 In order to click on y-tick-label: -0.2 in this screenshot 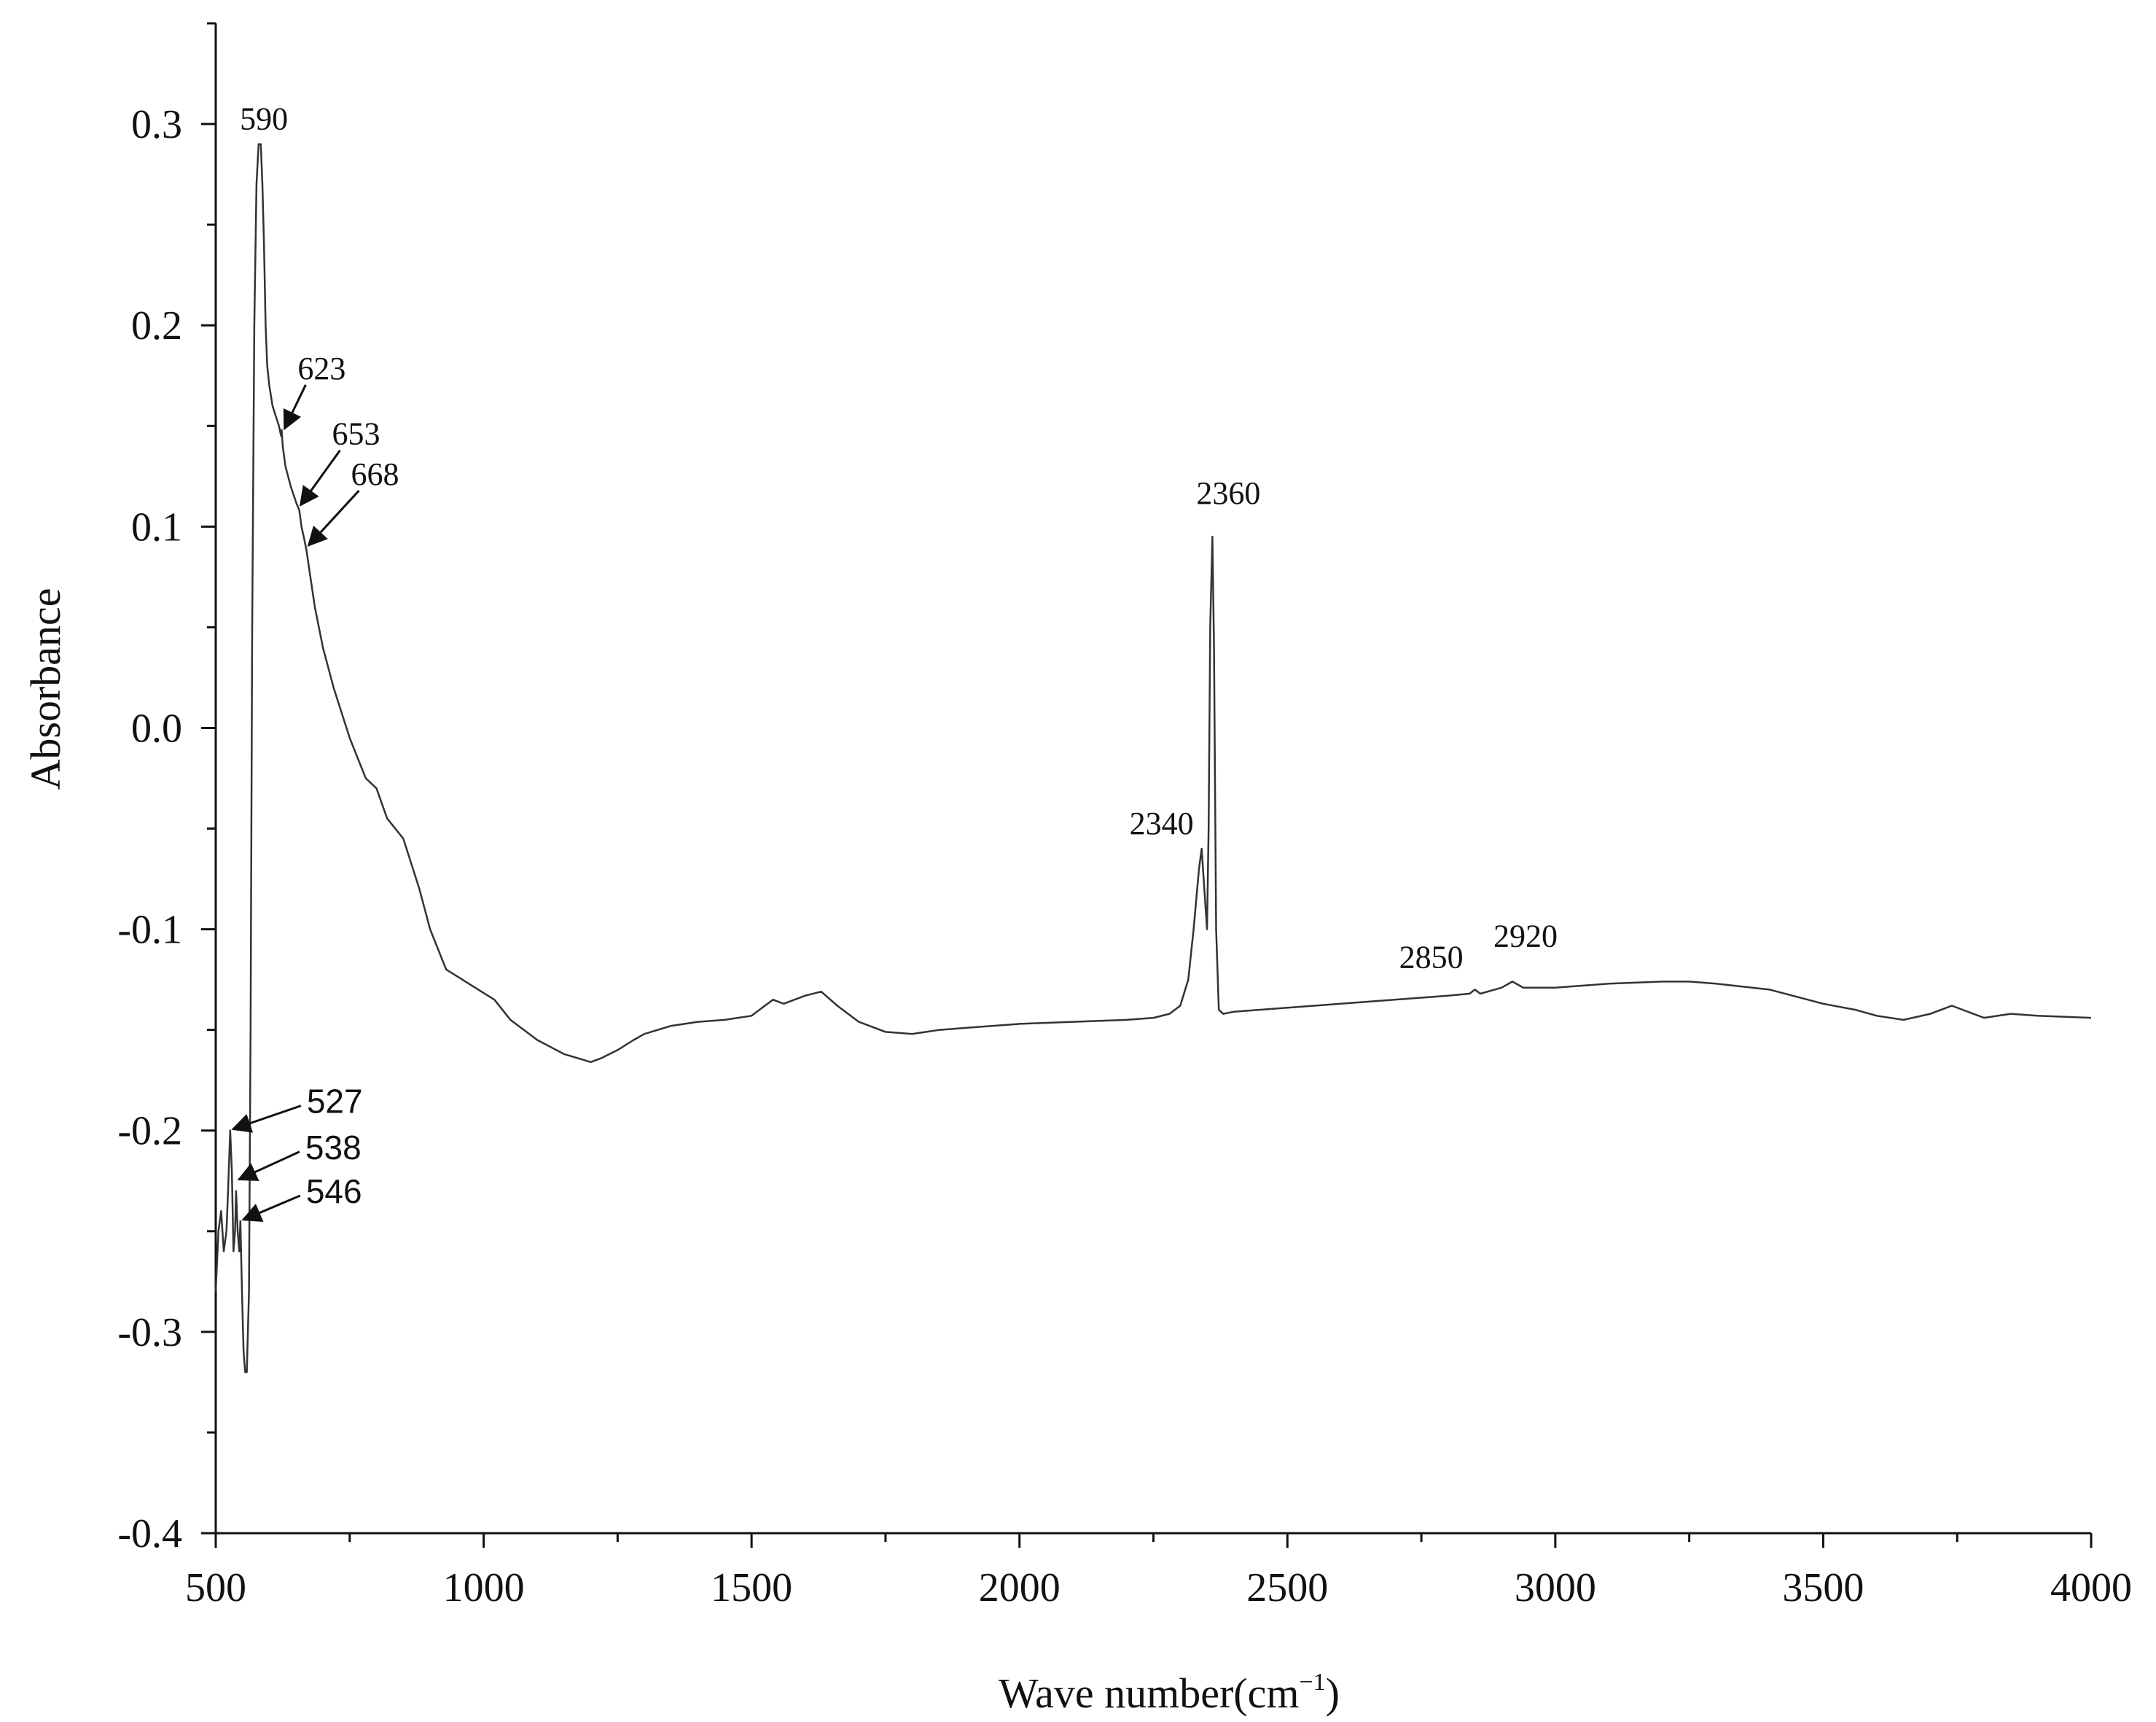, I will do `click(150, 1131)`.